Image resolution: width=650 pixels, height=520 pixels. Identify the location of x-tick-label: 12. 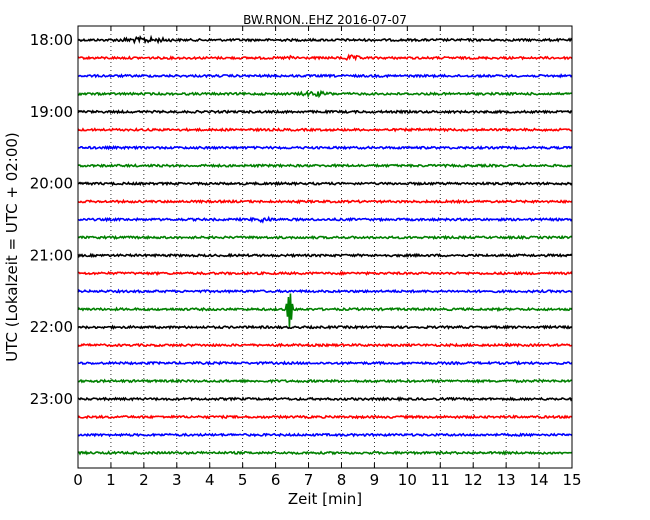
(473, 480).